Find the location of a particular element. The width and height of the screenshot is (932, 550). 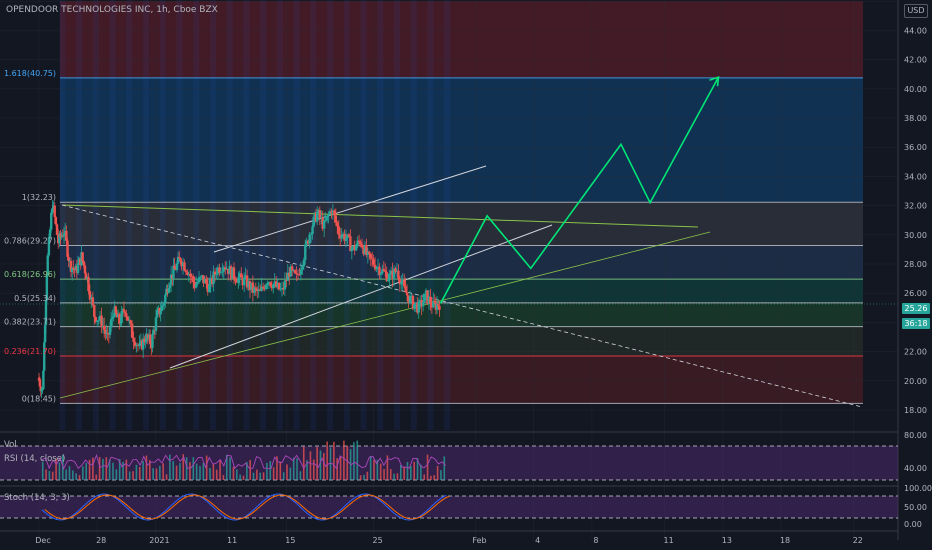

channel-lower is located at coordinates (361, 296).